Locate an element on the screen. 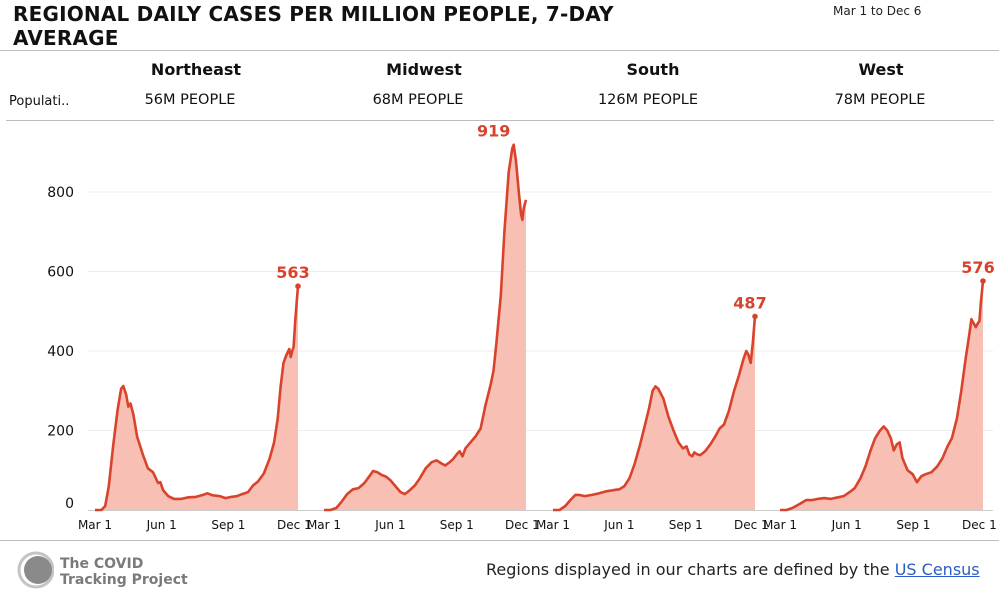  population-divider is located at coordinates (500, 120).